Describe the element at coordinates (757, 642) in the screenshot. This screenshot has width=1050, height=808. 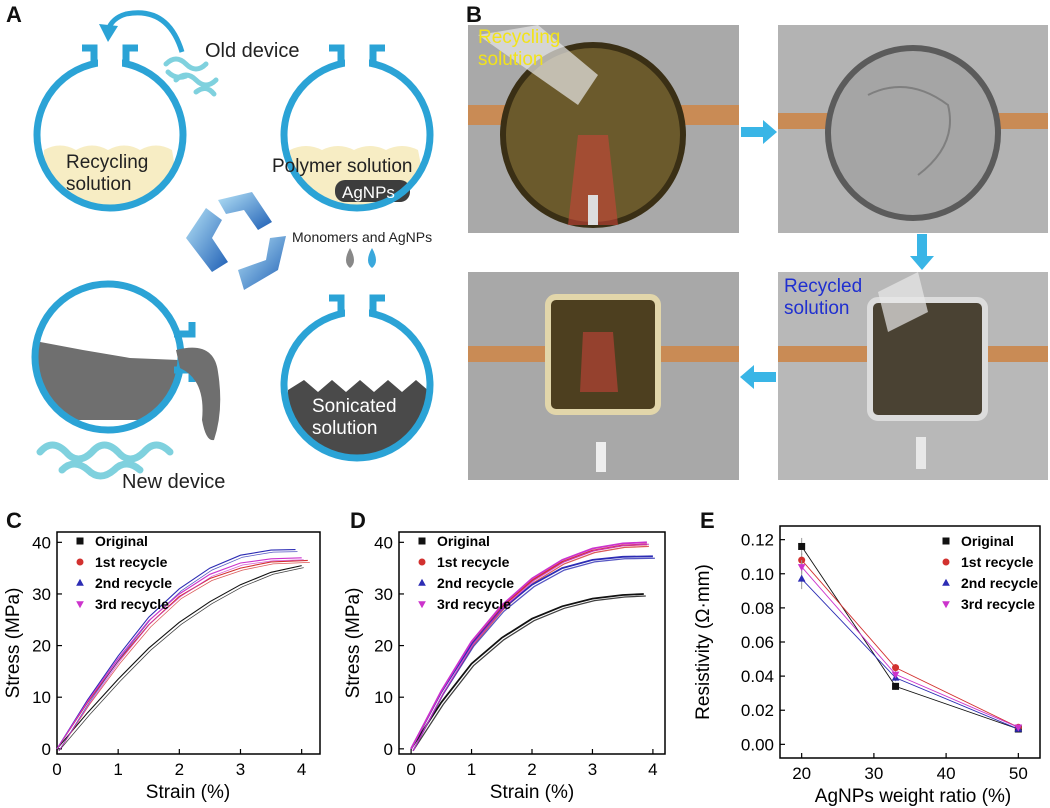
I see `y-tick-label: 0.06` at that location.